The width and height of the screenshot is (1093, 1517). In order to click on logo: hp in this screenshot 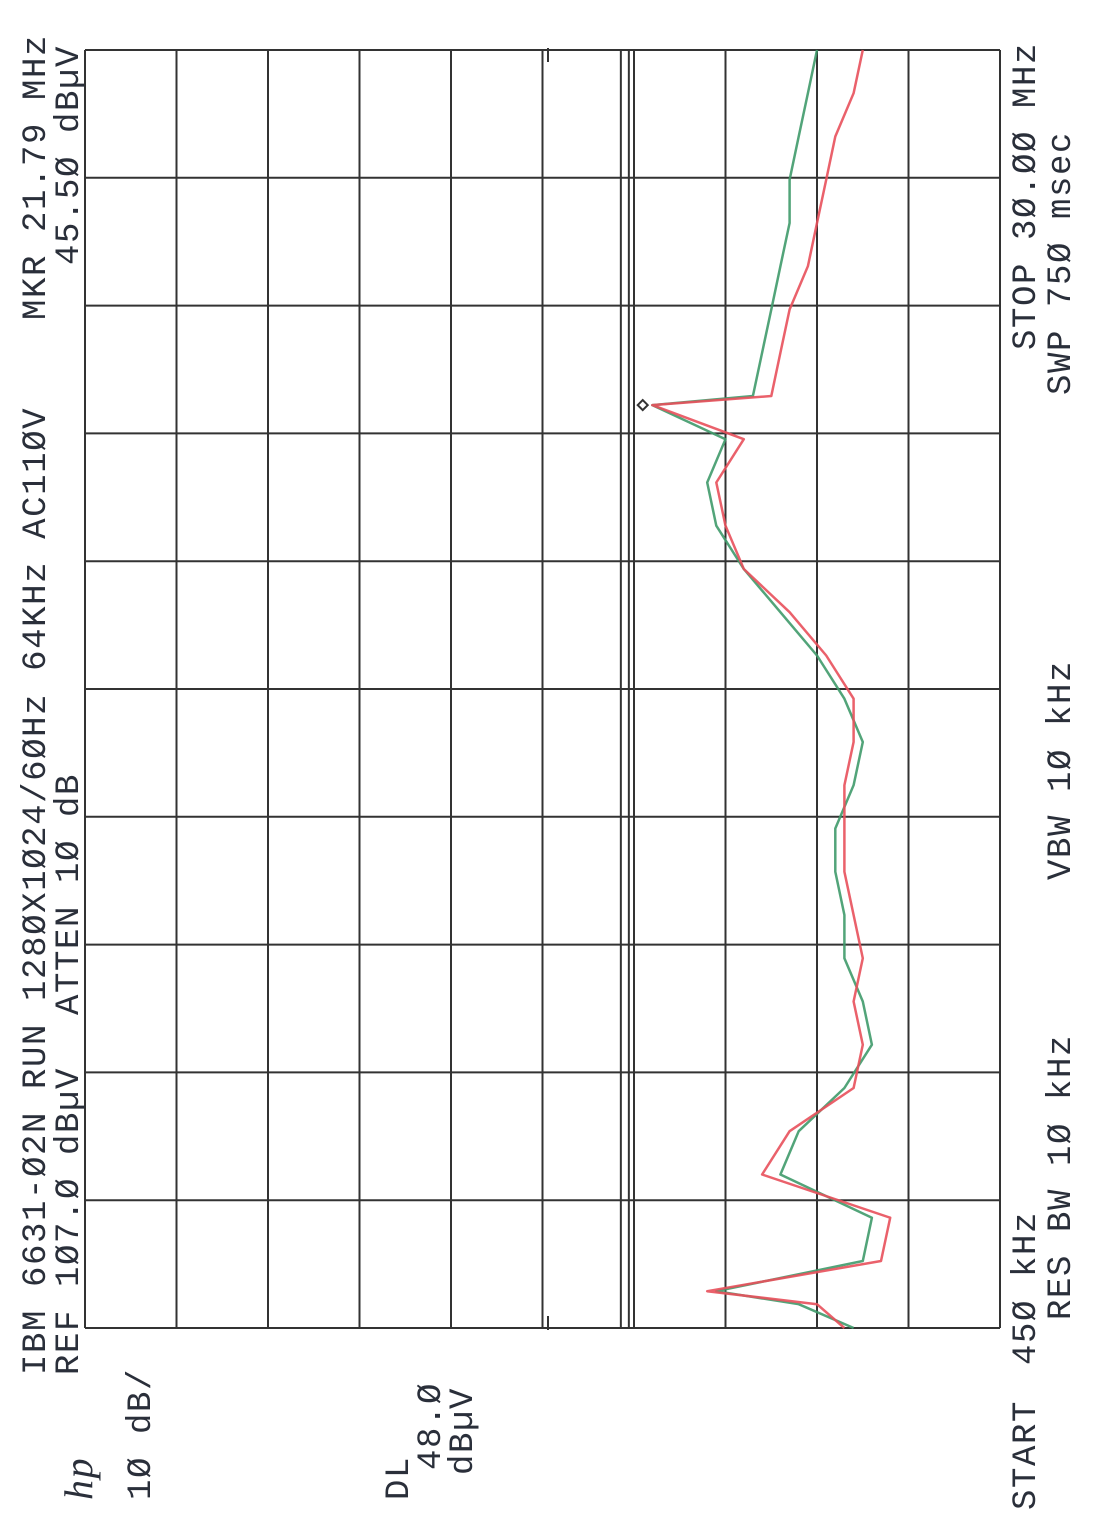, I will do `click(78, 1478)`.